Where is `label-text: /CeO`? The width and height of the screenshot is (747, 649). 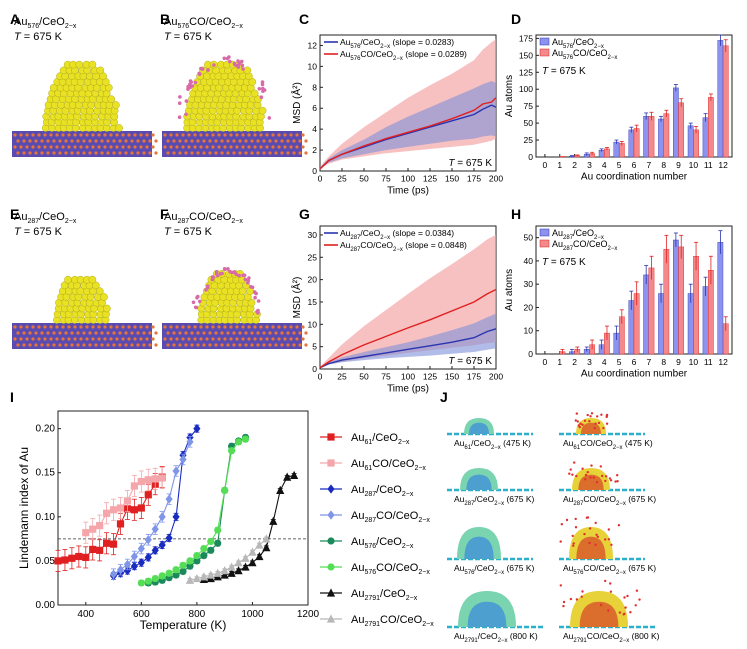 label-text: /CeO is located at coordinates (583, 233).